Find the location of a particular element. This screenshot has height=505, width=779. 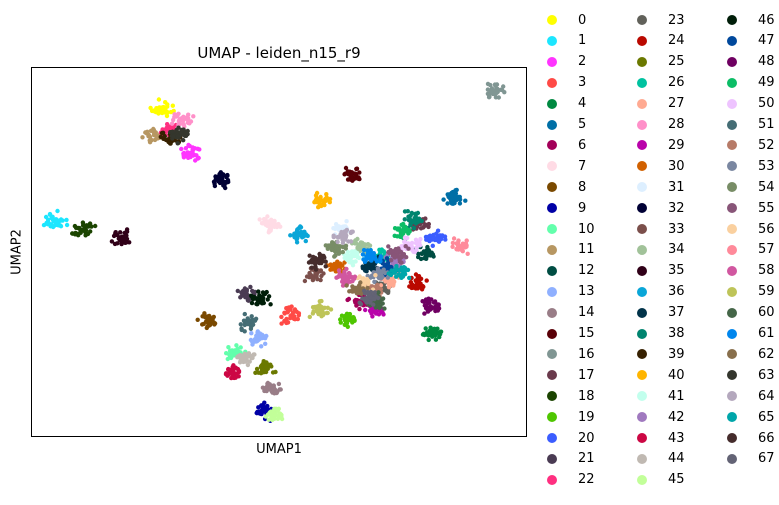

legend-label: 64 is located at coordinates (766, 396).